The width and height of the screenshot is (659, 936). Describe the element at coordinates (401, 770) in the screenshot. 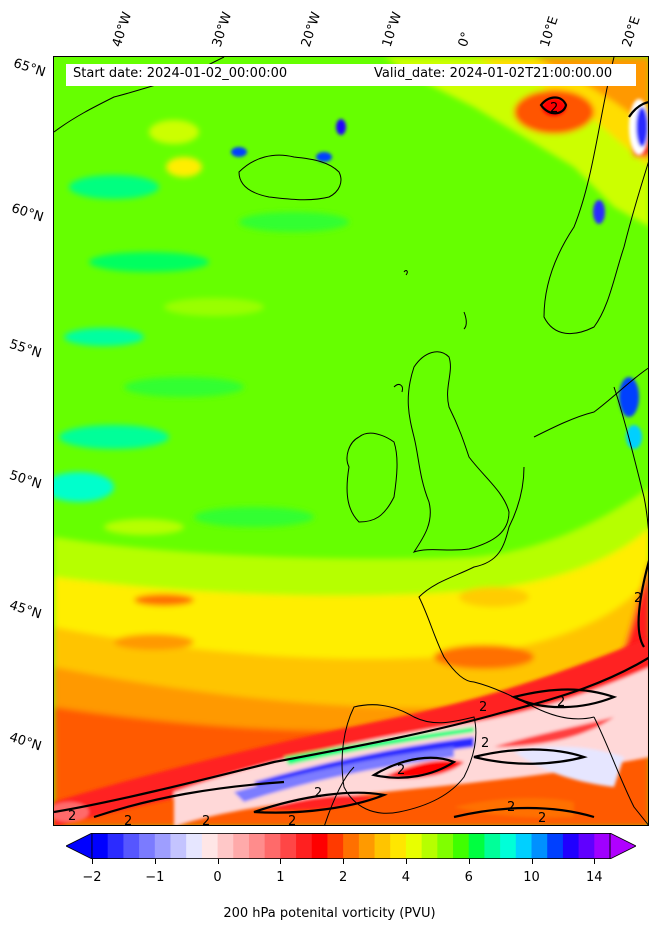

I see `contour-label-4: 2` at that location.